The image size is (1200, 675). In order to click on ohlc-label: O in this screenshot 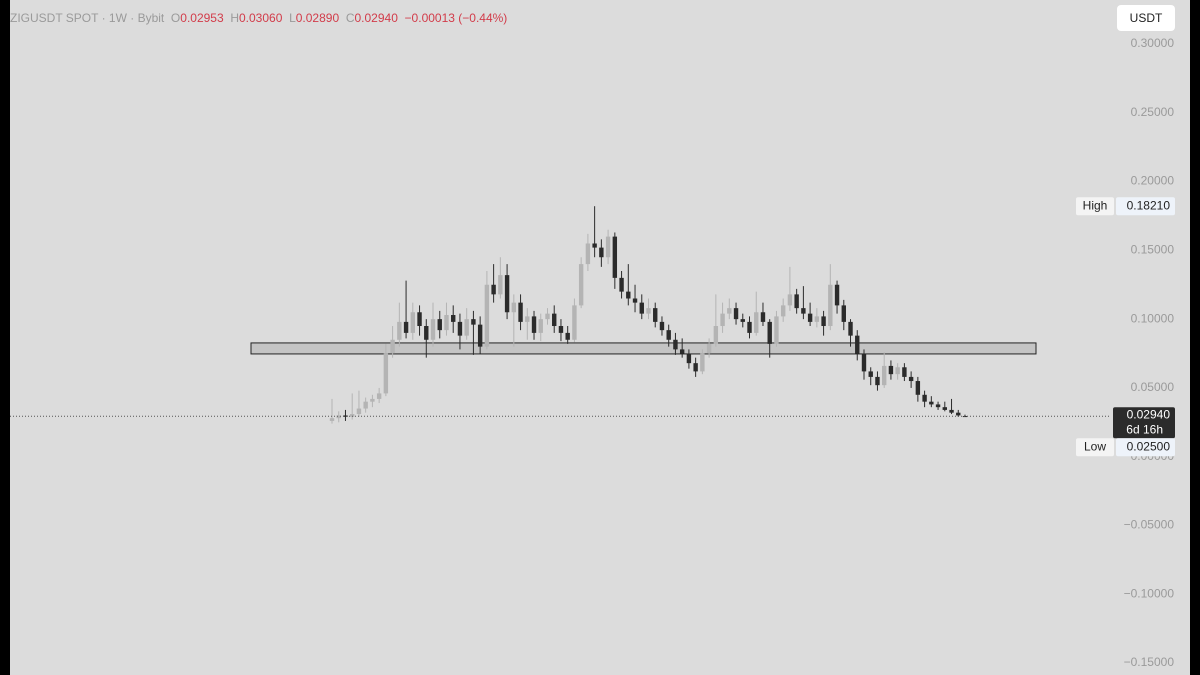, I will do `click(175, 18)`.